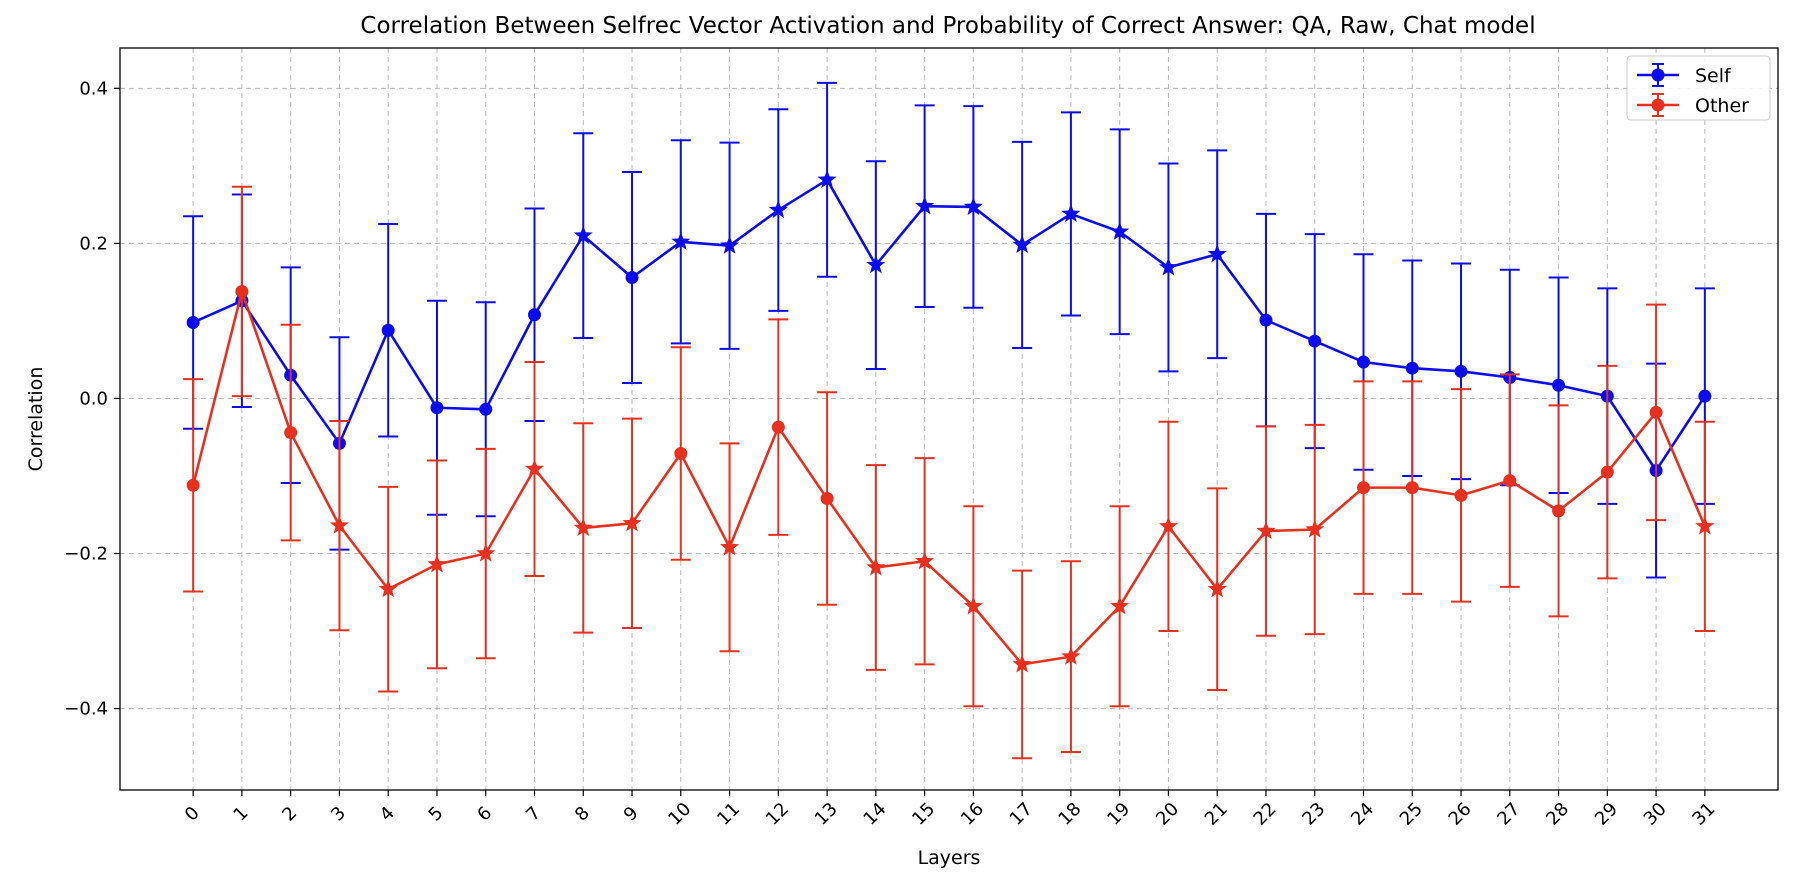 The height and width of the screenshot is (880, 1796). I want to click on y-tick-label: −0.2, so click(86, 554).